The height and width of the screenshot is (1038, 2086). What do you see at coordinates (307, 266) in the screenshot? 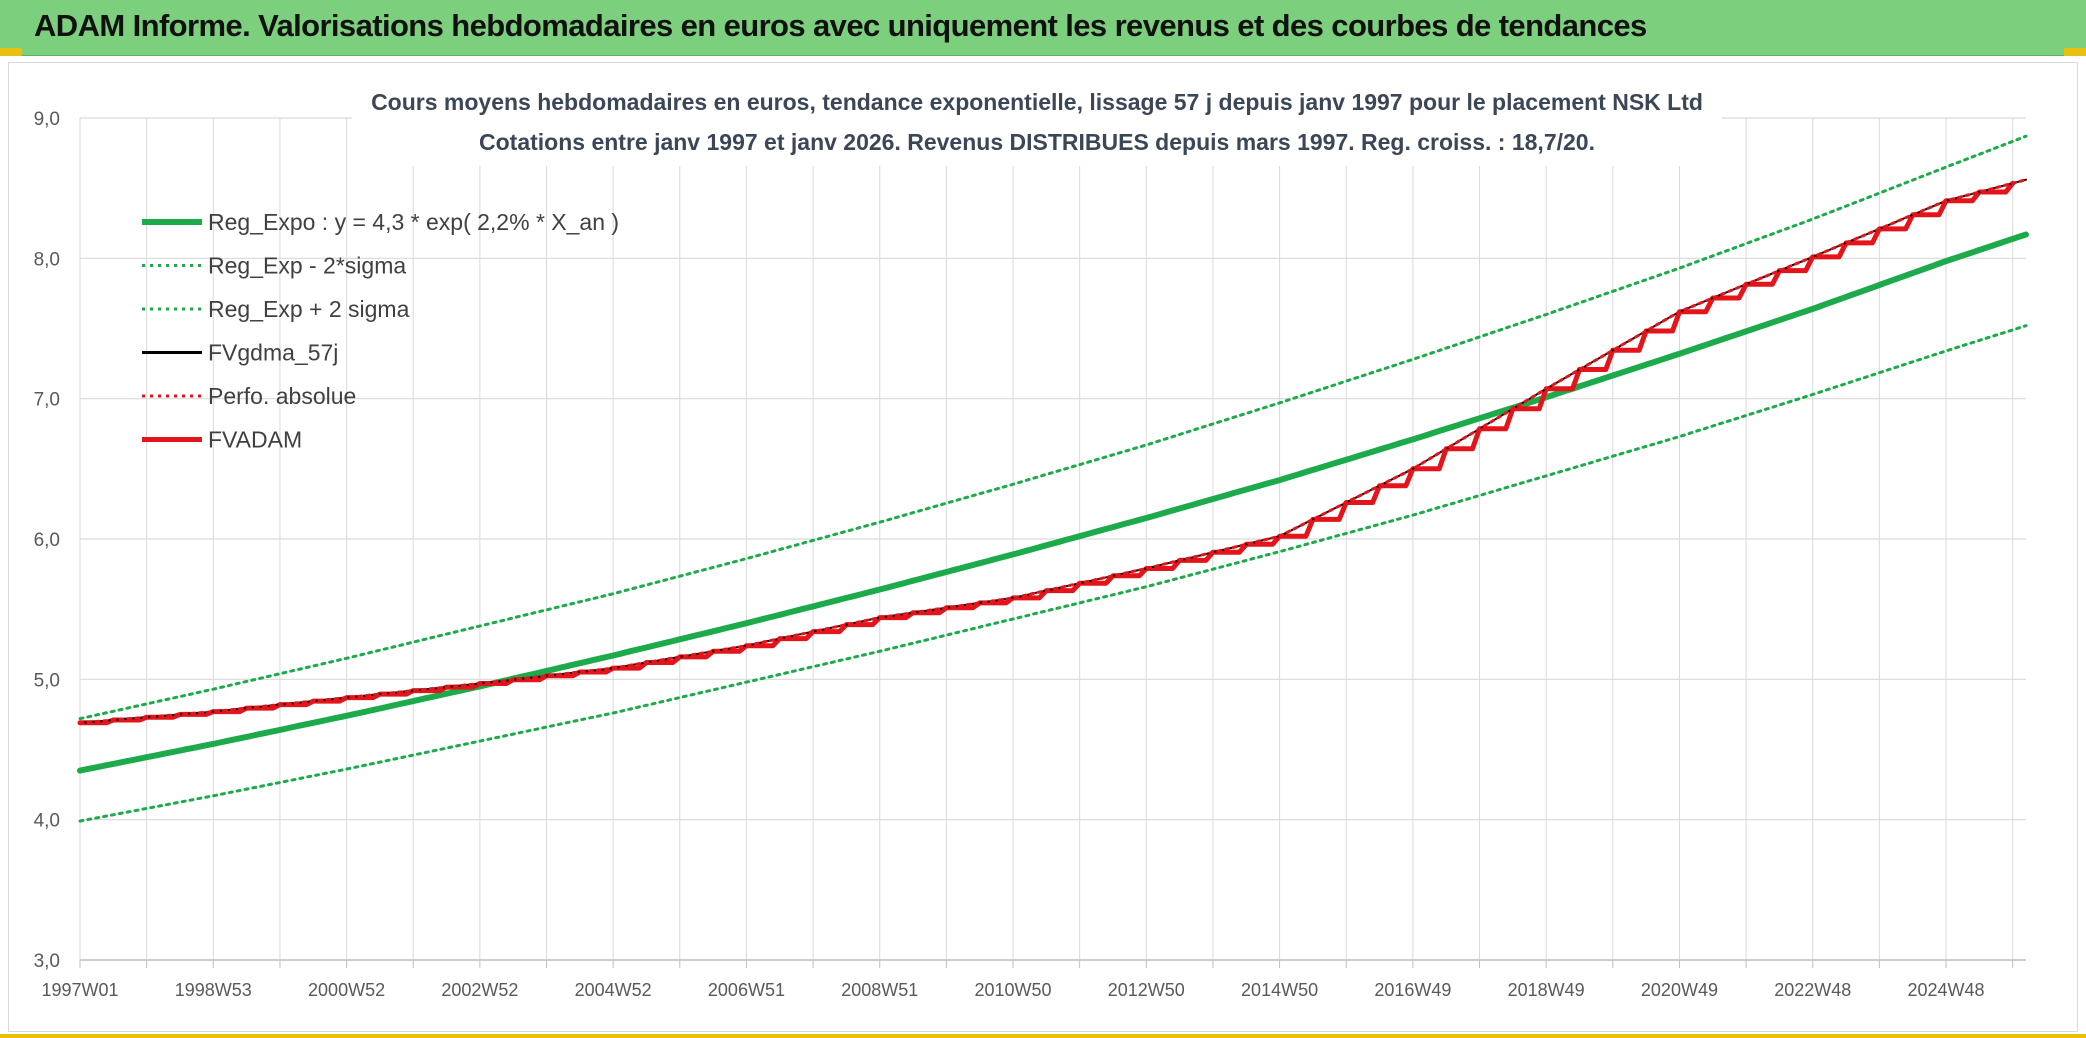
I see `legend-label: Reg_Exp - 2*sigma` at bounding box center [307, 266].